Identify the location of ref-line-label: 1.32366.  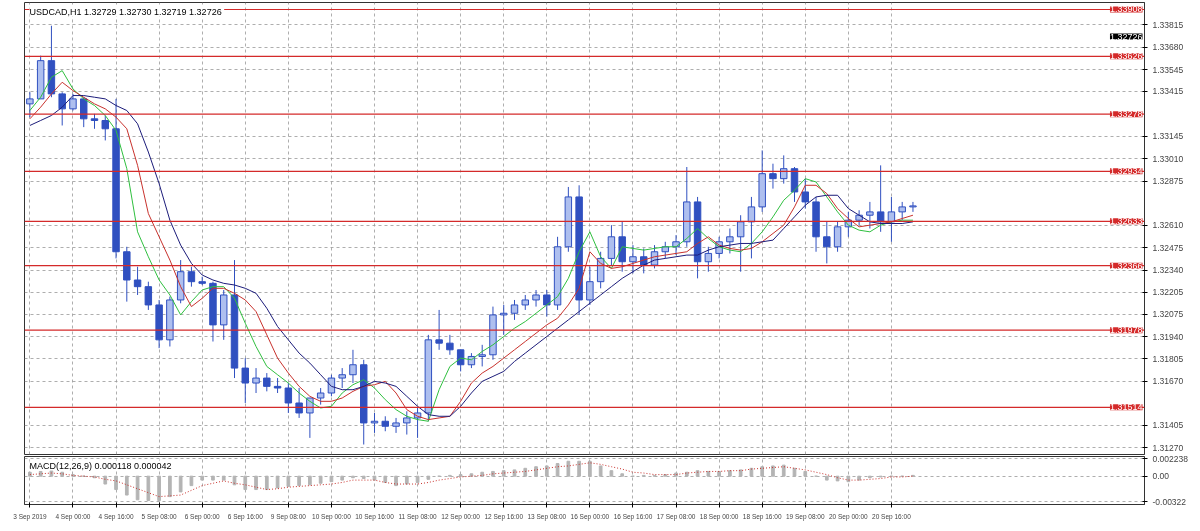
(1126, 265).